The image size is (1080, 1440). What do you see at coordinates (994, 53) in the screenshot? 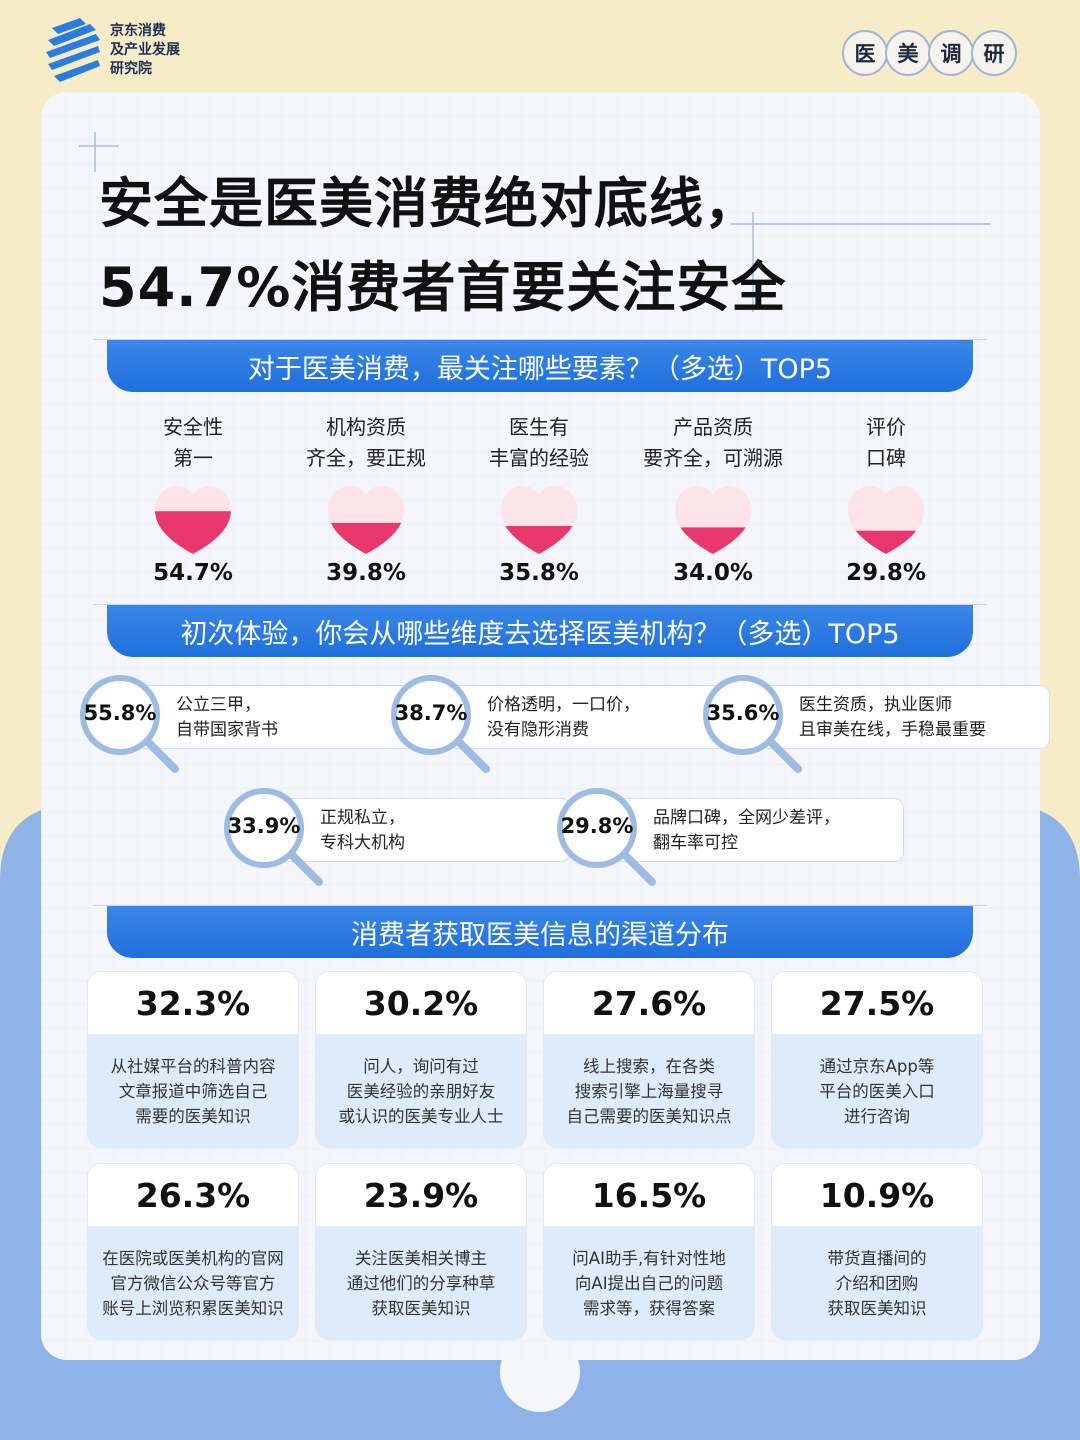
I see `tag-4: 研` at bounding box center [994, 53].